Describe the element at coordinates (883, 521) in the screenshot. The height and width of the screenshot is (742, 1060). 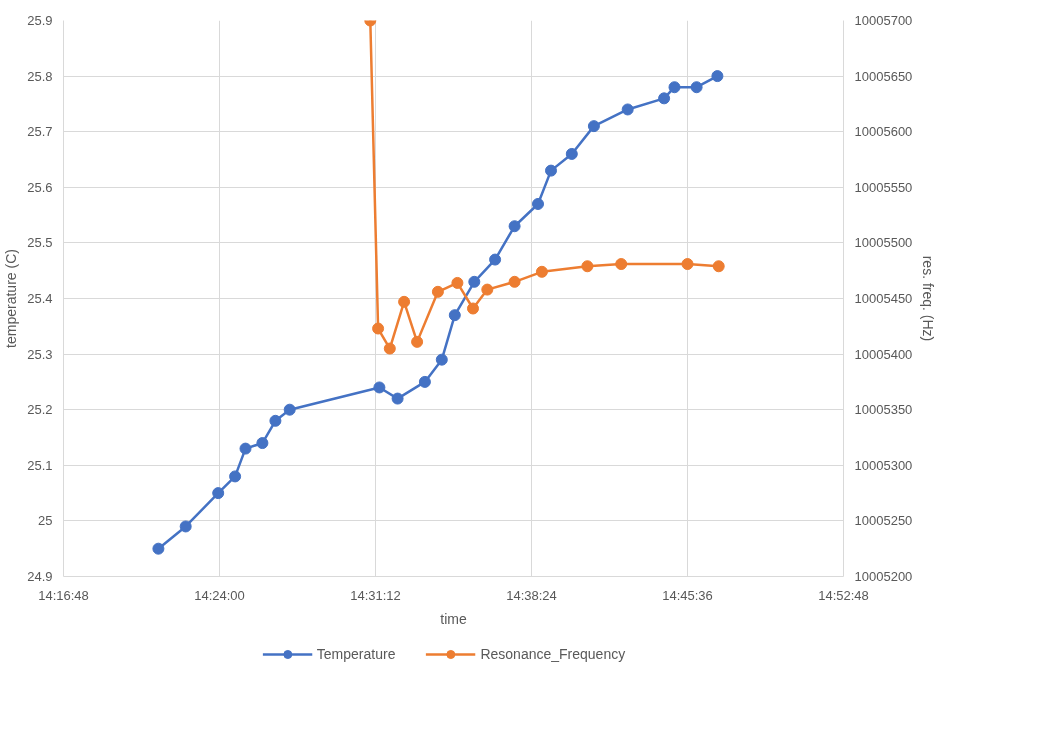
I see `y2-tick-label: 10005250` at that location.